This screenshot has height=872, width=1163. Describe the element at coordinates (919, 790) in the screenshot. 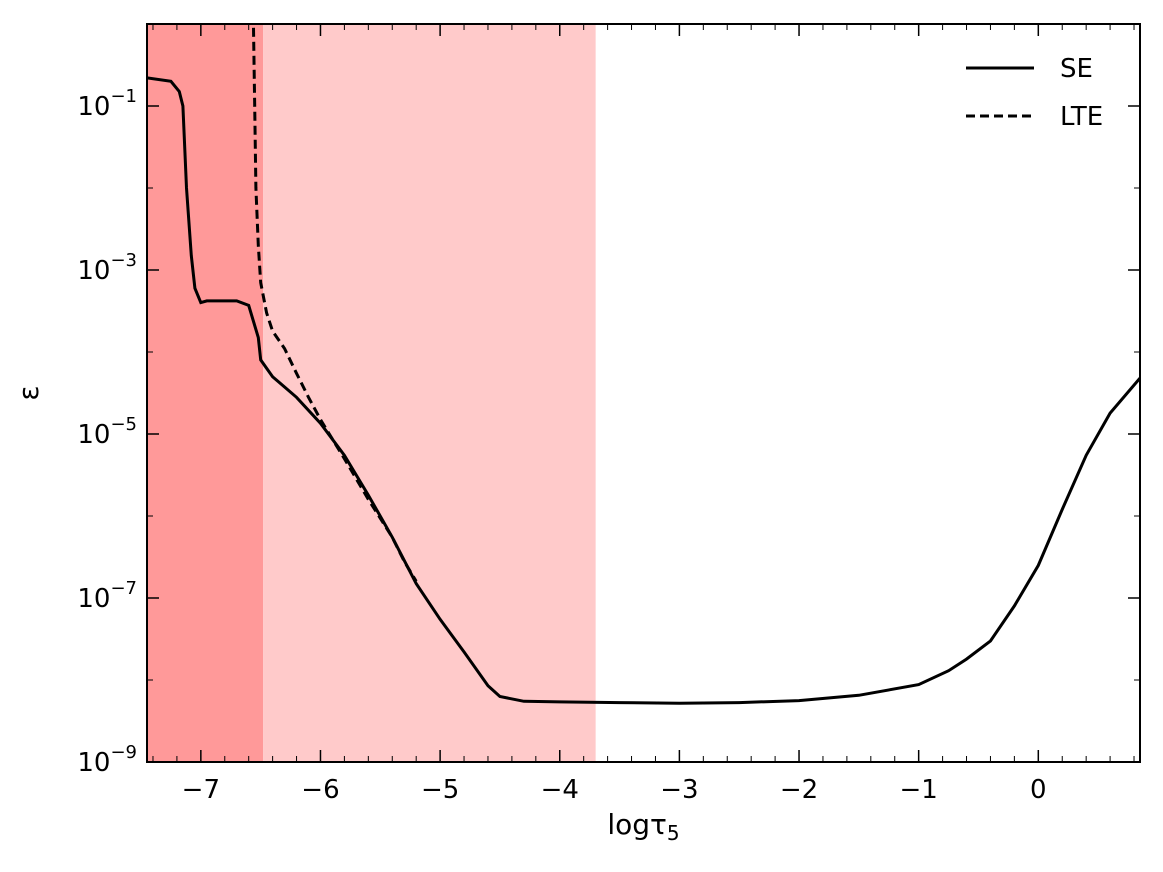

I see `x-tick-label: −1` at that location.